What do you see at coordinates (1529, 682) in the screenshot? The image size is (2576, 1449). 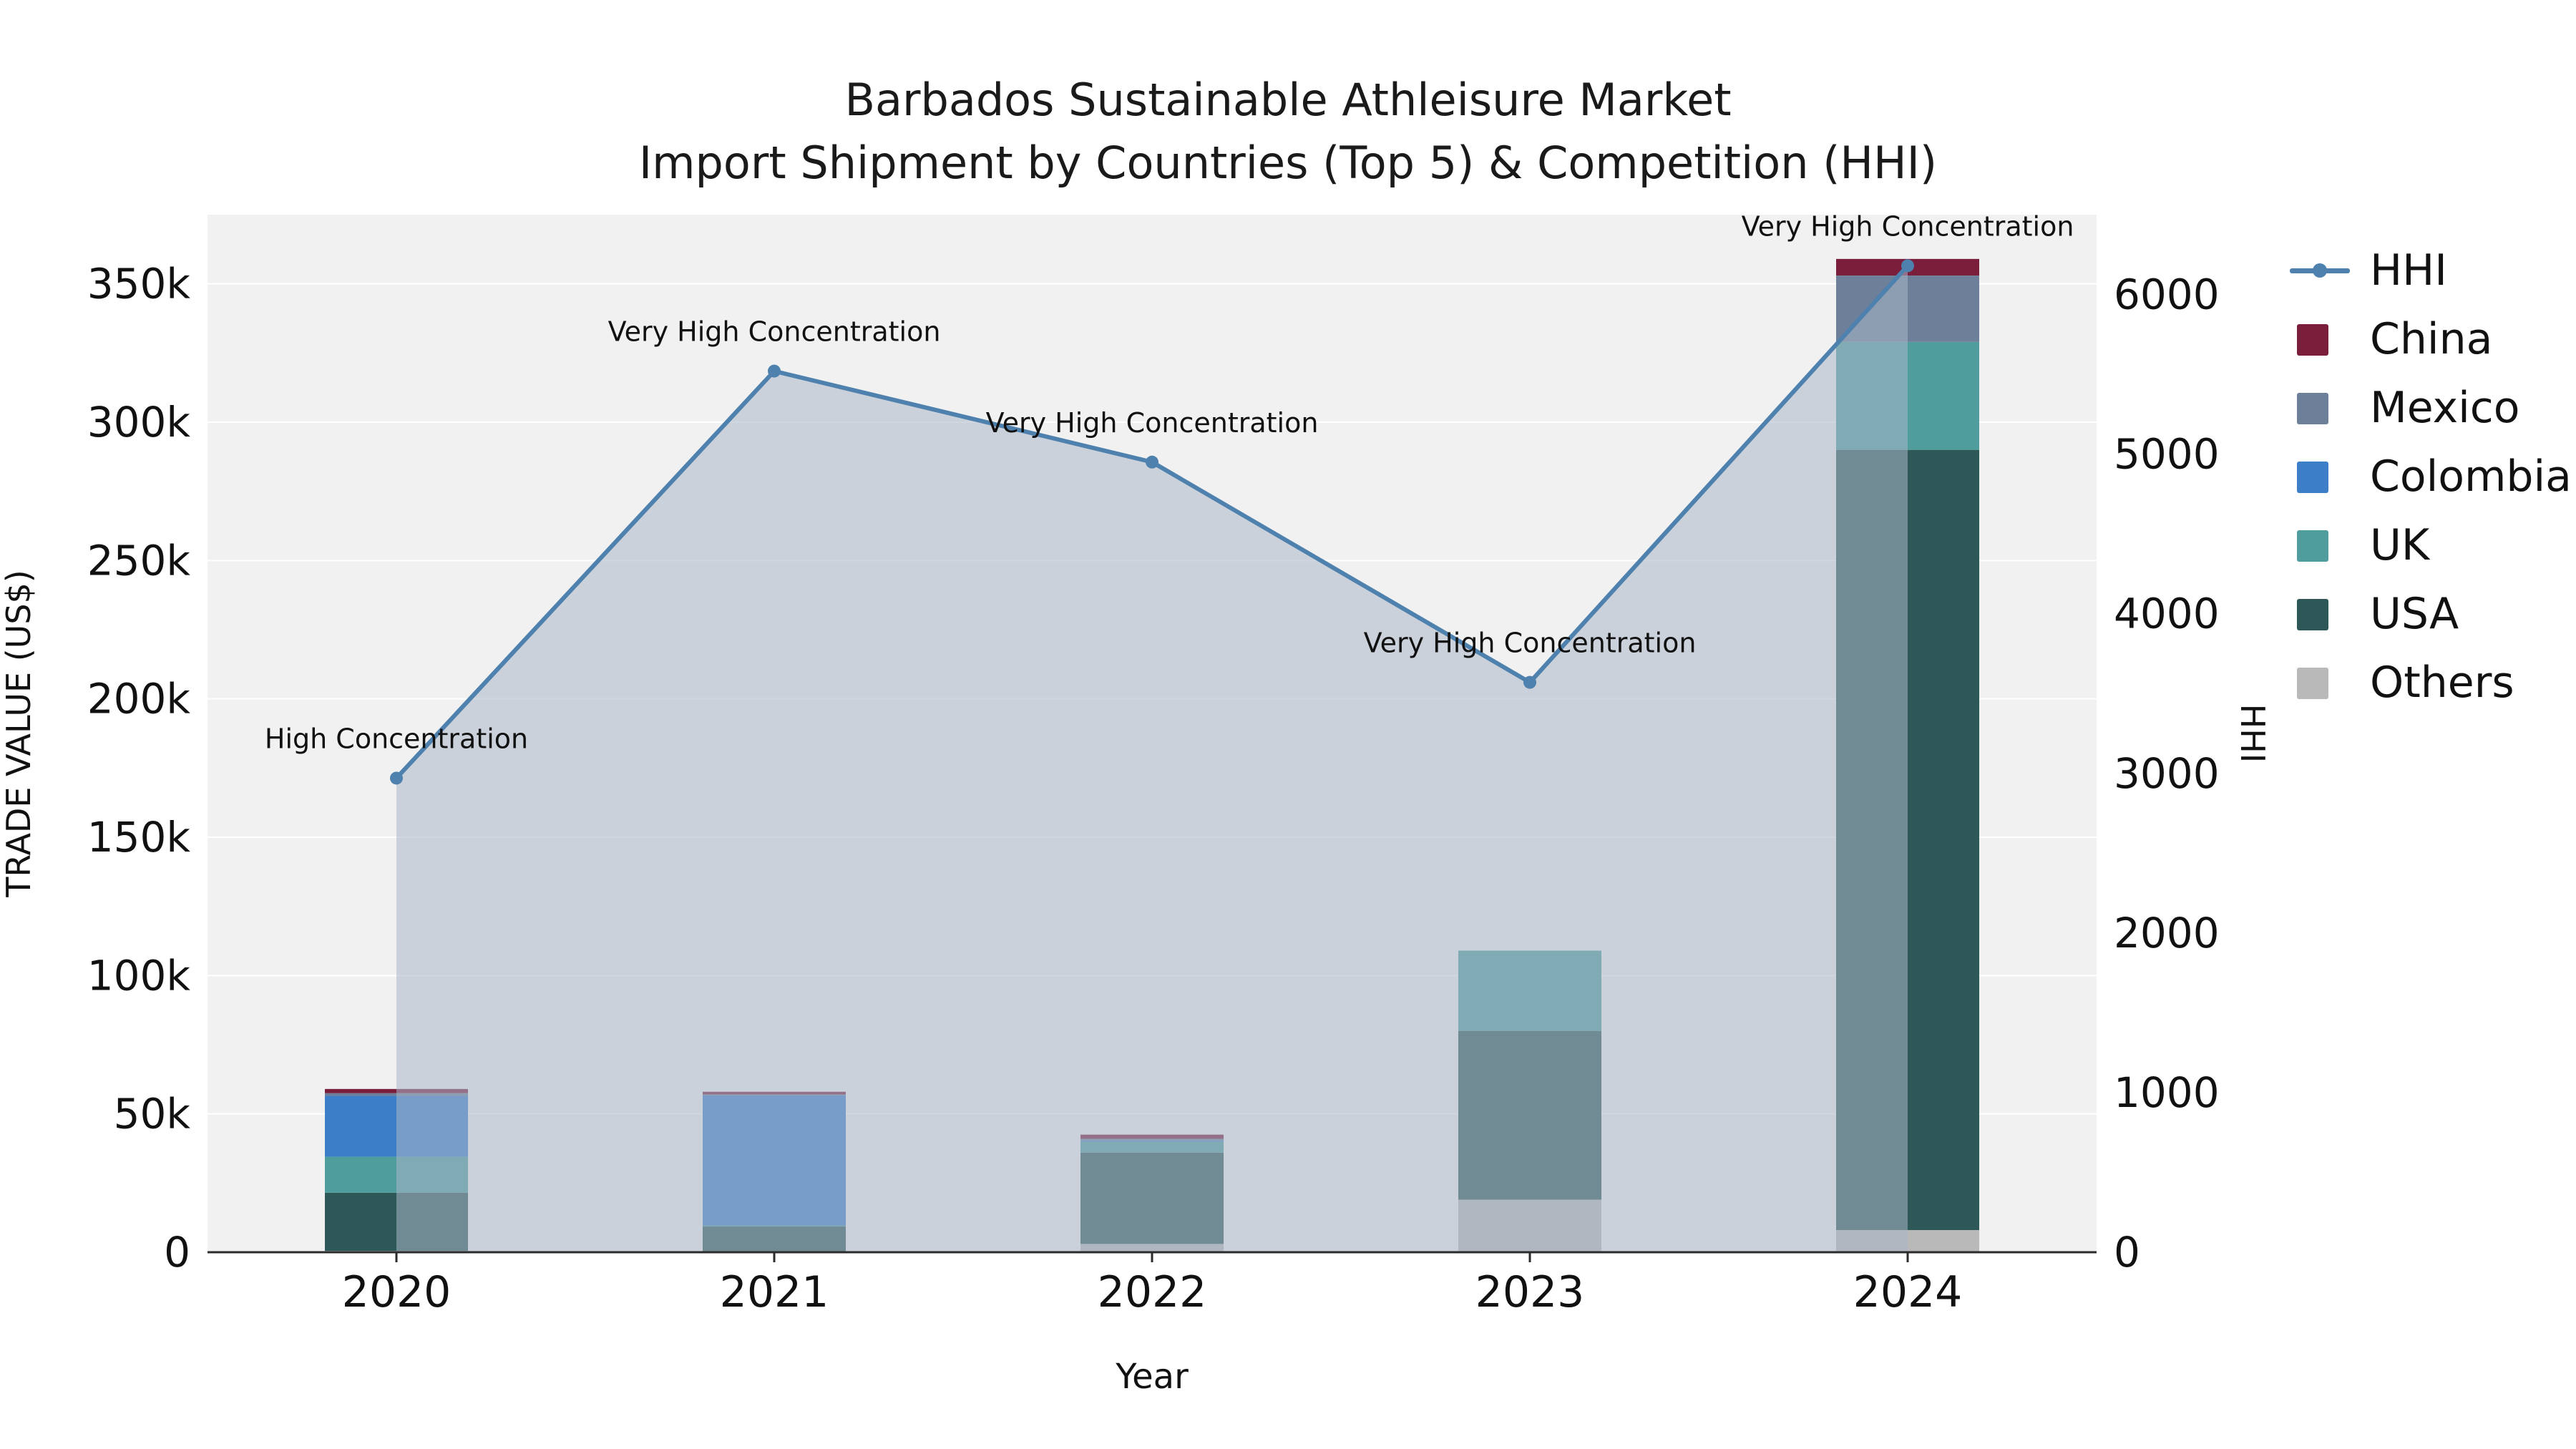 I see `hhi-marker-2023` at bounding box center [1529, 682].